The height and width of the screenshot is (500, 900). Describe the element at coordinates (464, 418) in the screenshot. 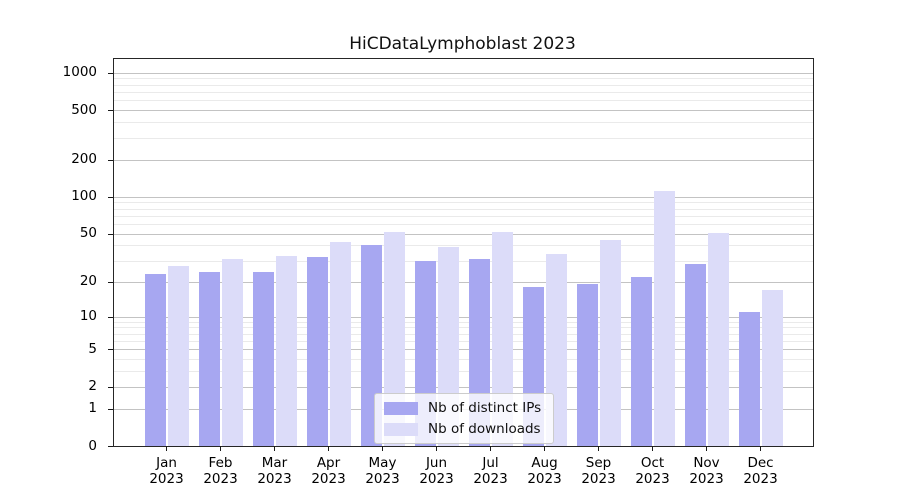

I see `legend: Nb of distinct IPs Nb of downloads` at that location.